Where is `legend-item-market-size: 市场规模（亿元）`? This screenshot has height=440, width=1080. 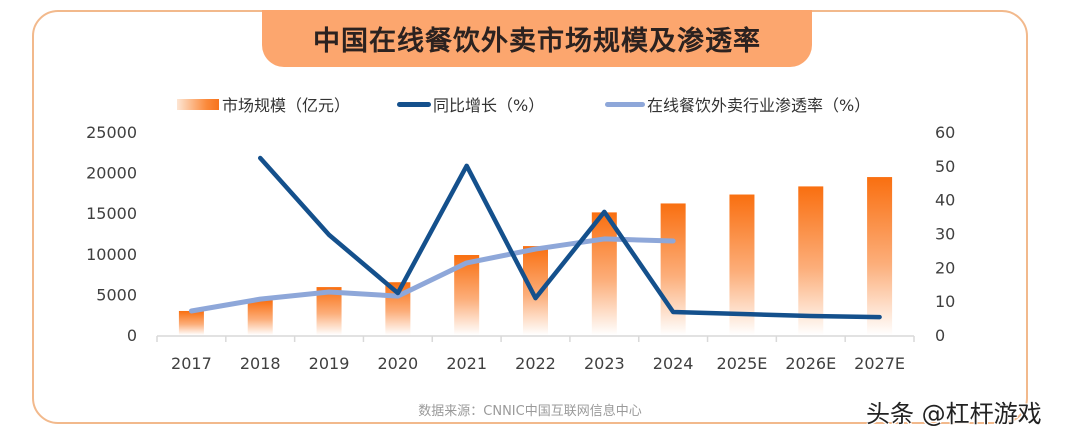 legend-item-market-size: 市场规模（亿元） is located at coordinates (263, 104).